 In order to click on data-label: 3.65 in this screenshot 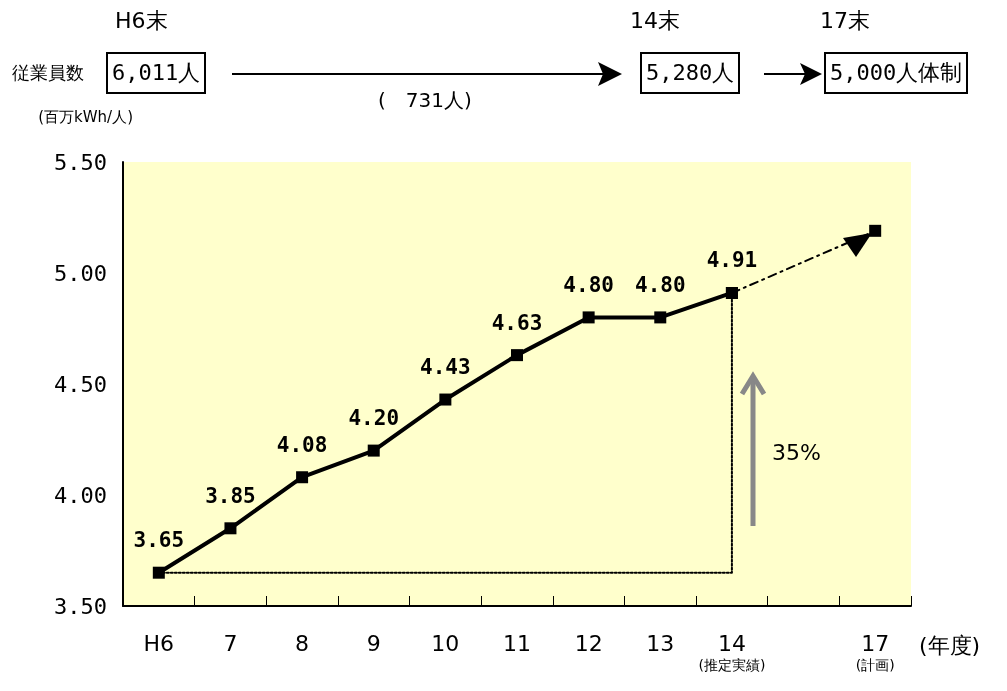, I will do `click(159, 540)`.